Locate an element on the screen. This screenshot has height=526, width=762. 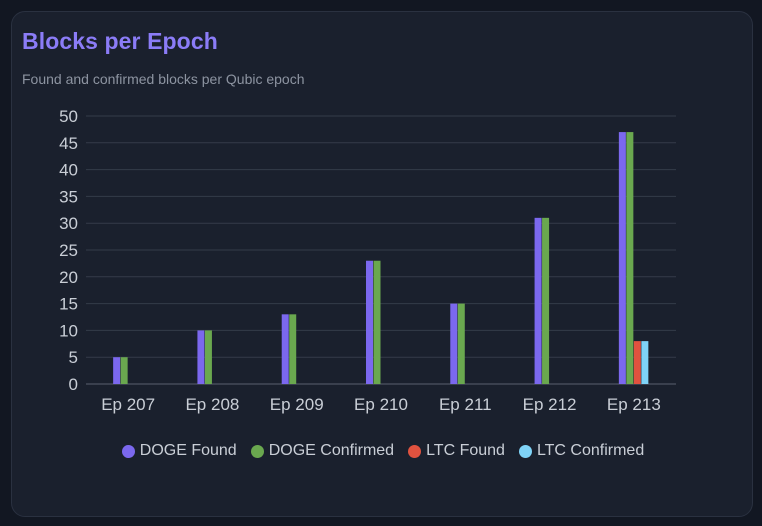
y-tick-label: 15 is located at coordinates (68, 304).